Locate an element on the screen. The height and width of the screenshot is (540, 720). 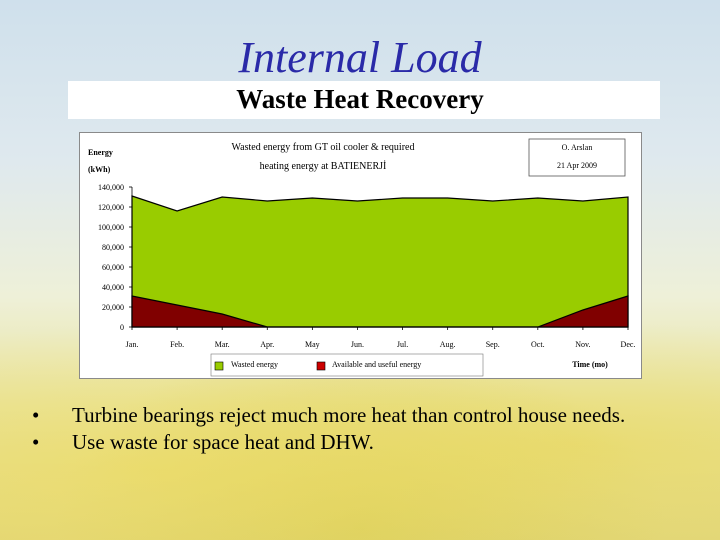
y-tick-label: 140,000 is located at coordinates (111, 187).